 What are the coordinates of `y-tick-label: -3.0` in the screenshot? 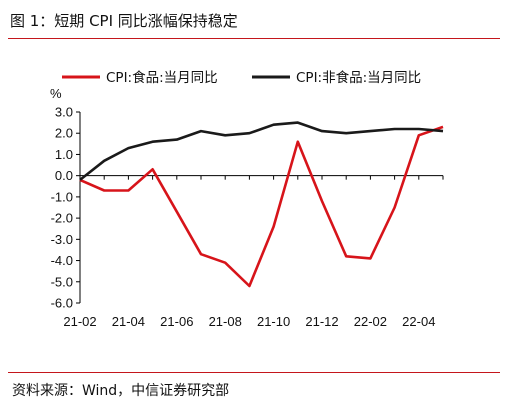 It's located at (62, 239).